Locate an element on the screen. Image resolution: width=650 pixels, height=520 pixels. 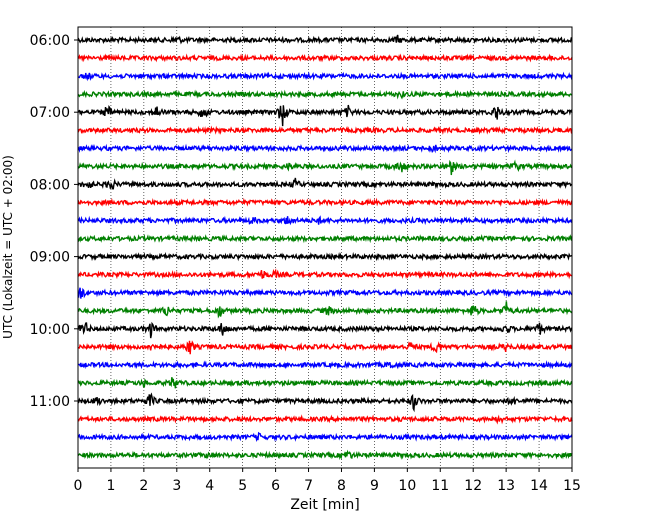
x-tick-label: 5 is located at coordinates (242, 486).